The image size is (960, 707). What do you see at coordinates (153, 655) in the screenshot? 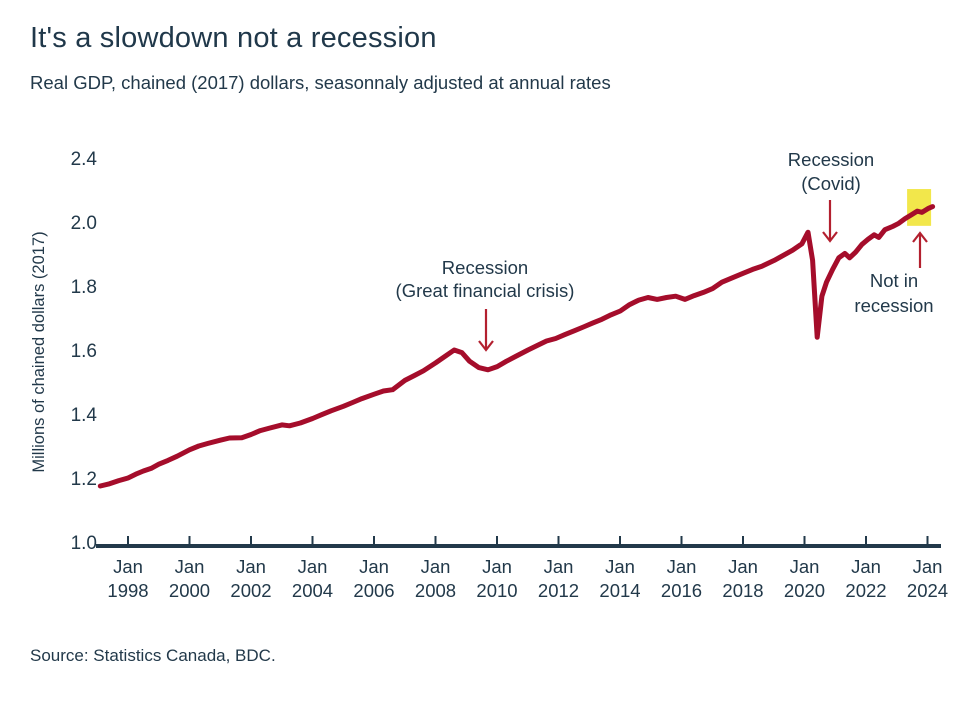
I see `source-note: Source: Statistics Canada, BDC.` at bounding box center [153, 655].